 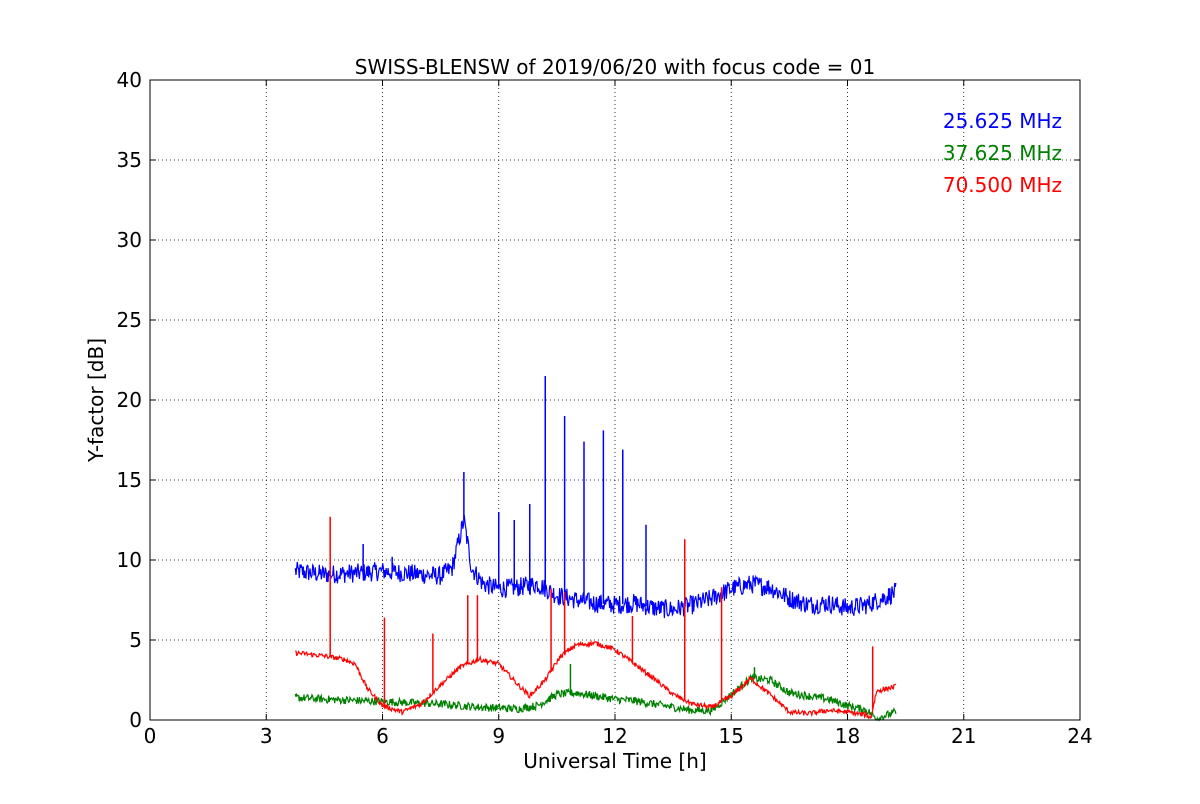 What do you see at coordinates (1079, 736) in the screenshot?
I see `x-tick-label: 24` at bounding box center [1079, 736].